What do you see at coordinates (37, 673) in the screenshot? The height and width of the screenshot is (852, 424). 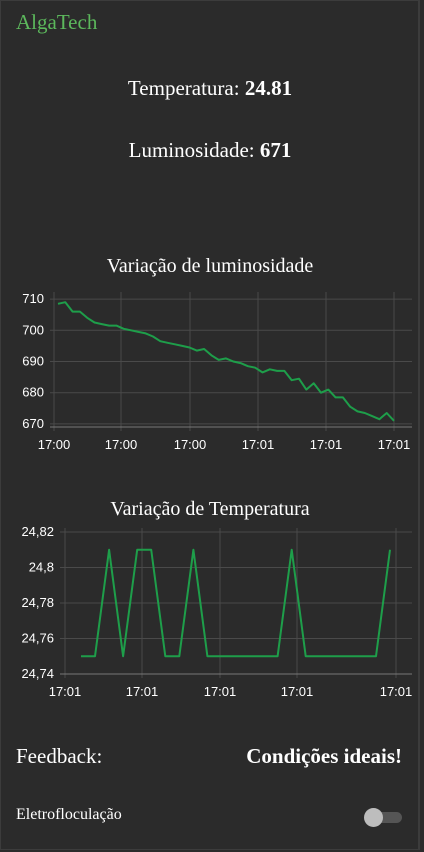 I see `y-tick-label: 24,74` at bounding box center [37, 673].